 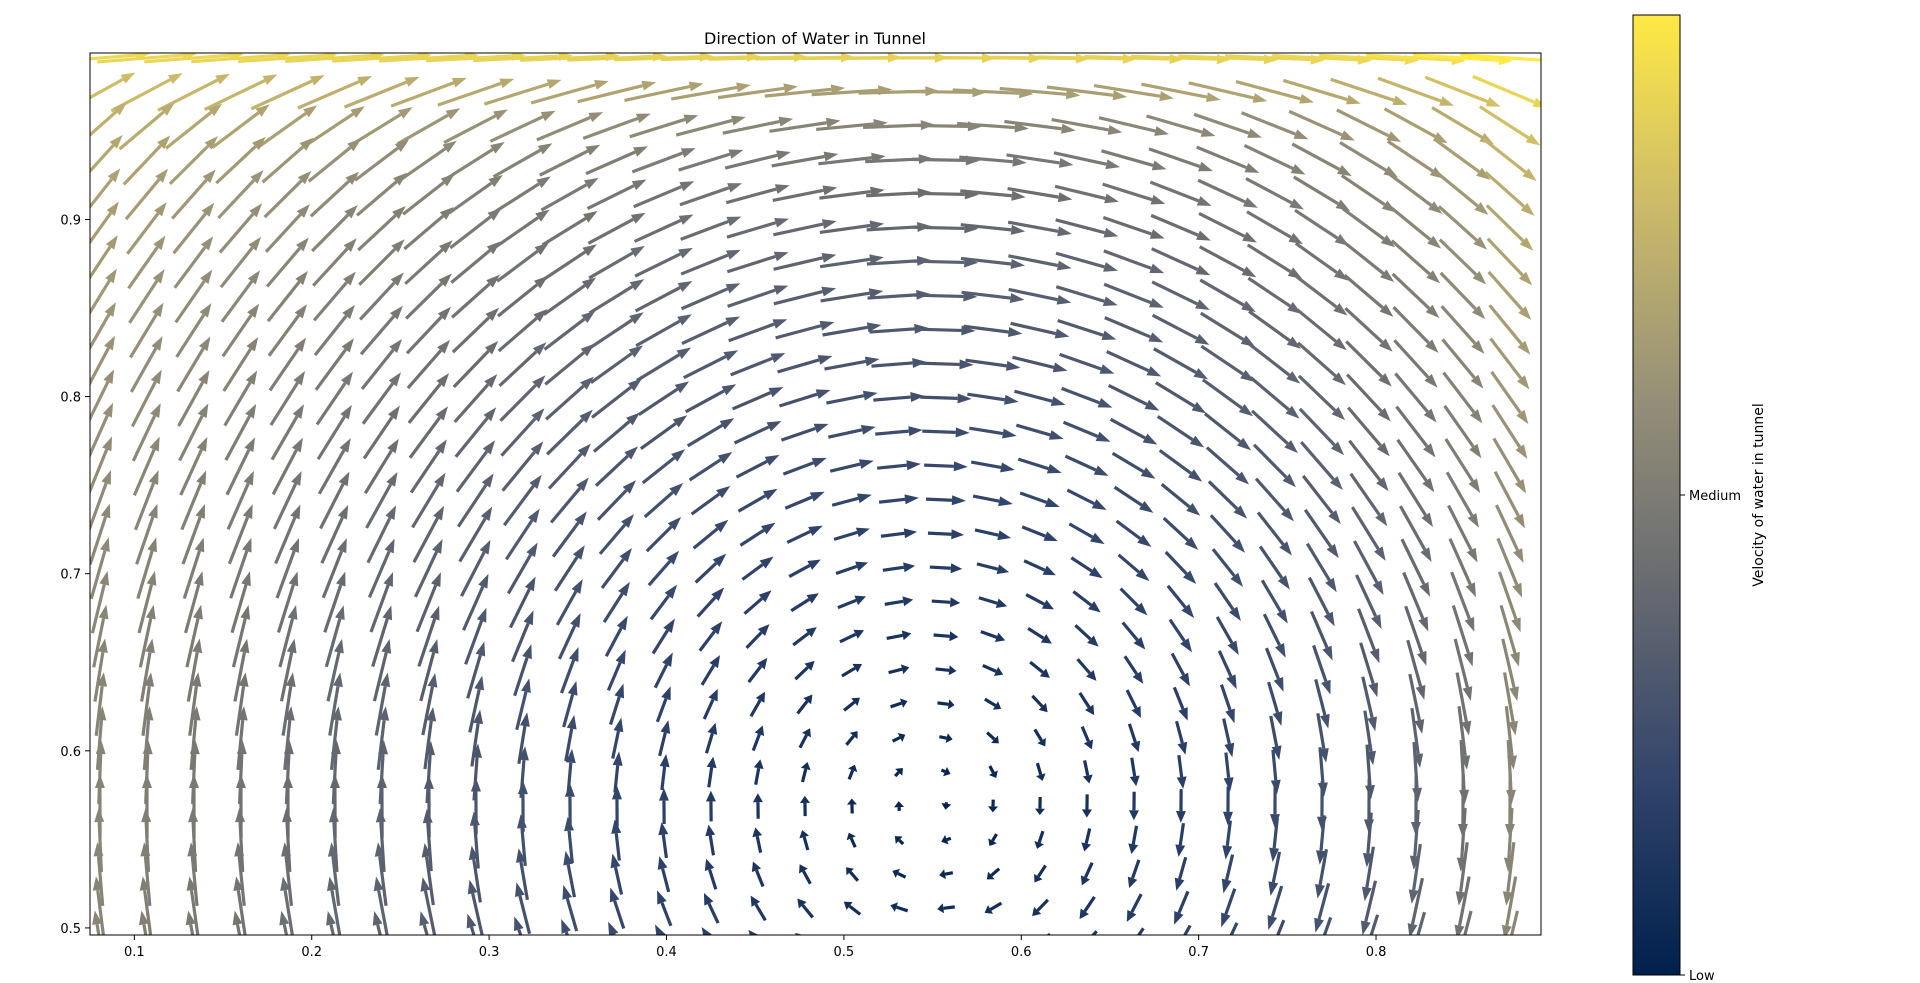 What do you see at coordinates (1021, 952) in the screenshot?
I see `x-tick-label: 0.6` at bounding box center [1021, 952].